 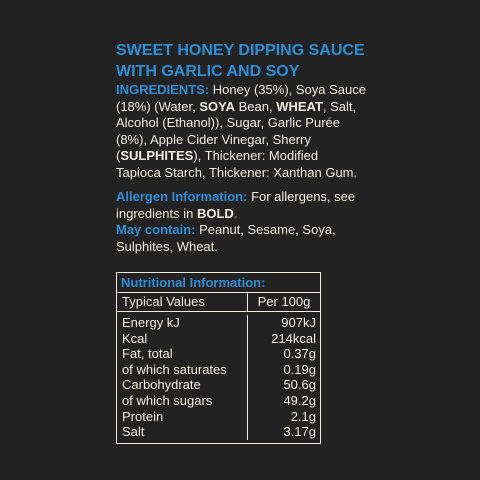 I want to click on allergen-heading: Allergen Information:, so click(x=182, y=196).